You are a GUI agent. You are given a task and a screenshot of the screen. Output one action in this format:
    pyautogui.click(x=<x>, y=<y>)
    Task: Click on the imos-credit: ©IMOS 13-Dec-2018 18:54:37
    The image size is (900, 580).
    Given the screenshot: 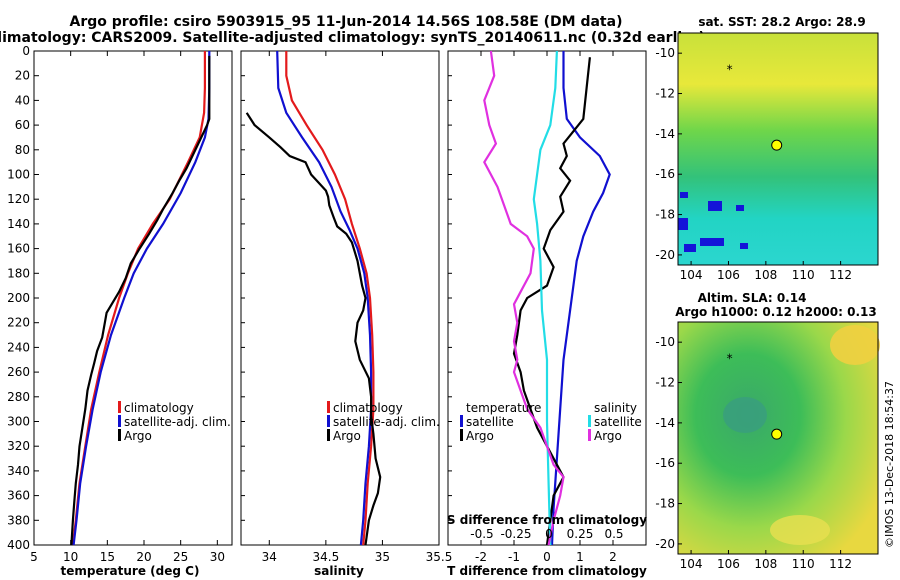 What is the action you would take?
    pyautogui.click(x=889, y=464)
    